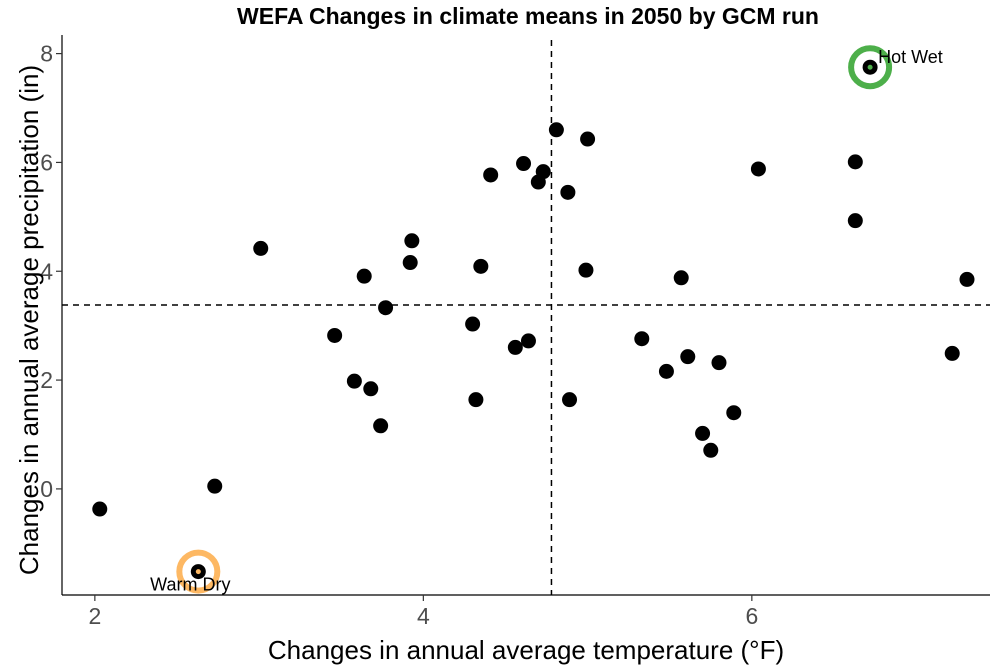 The image size is (1000, 667). What do you see at coordinates (751, 616) in the screenshot?
I see `x-tick-label: 6` at bounding box center [751, 616].